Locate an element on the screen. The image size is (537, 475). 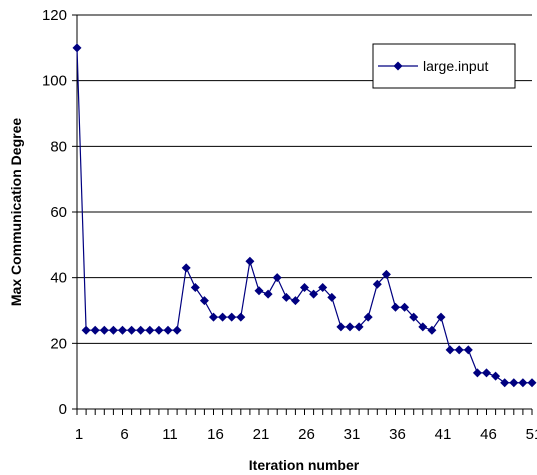
x-axis-title: Iteration number is located at coordinates (304, 465).